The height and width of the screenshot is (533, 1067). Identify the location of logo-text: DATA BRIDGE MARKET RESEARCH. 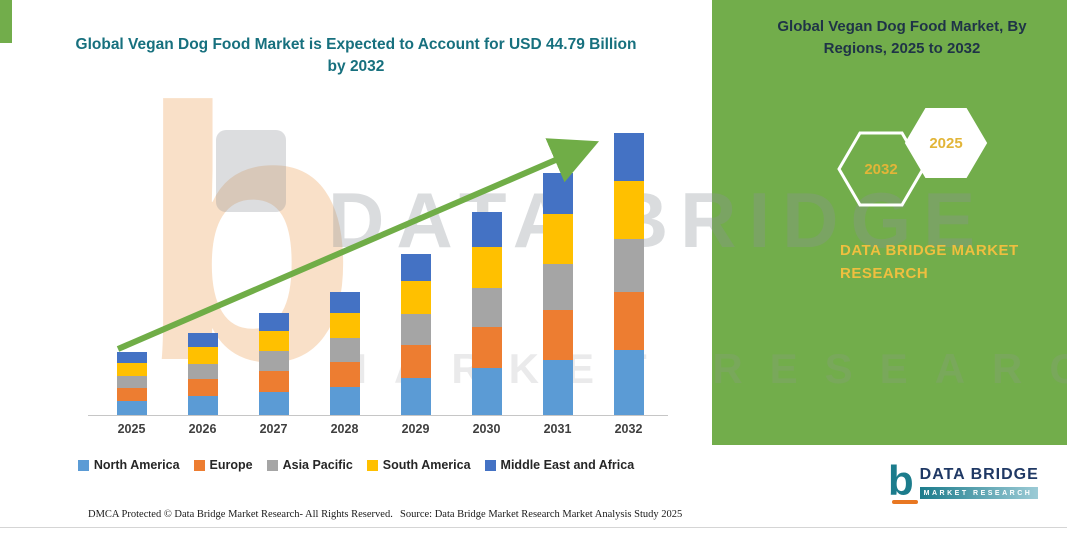
(979, 480).